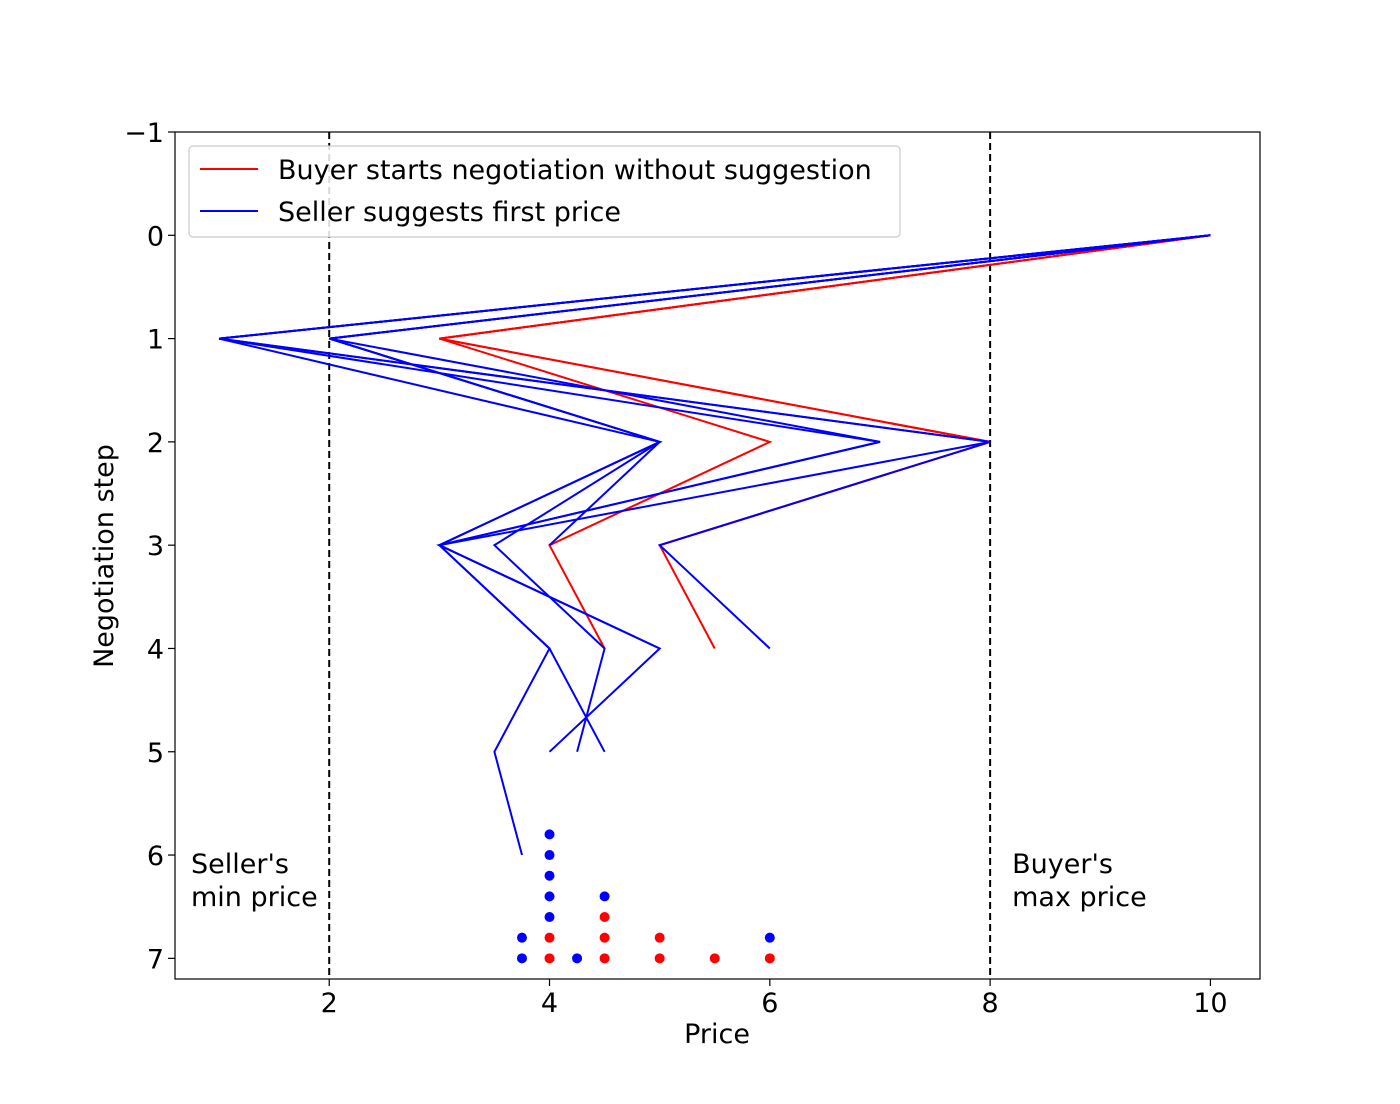 Image resolution: width=1400 pixels, height=1104 pixels. Describe the element at coordinates (155, 236) in the screenshot. I see `y-tick-label: 0` at that location.